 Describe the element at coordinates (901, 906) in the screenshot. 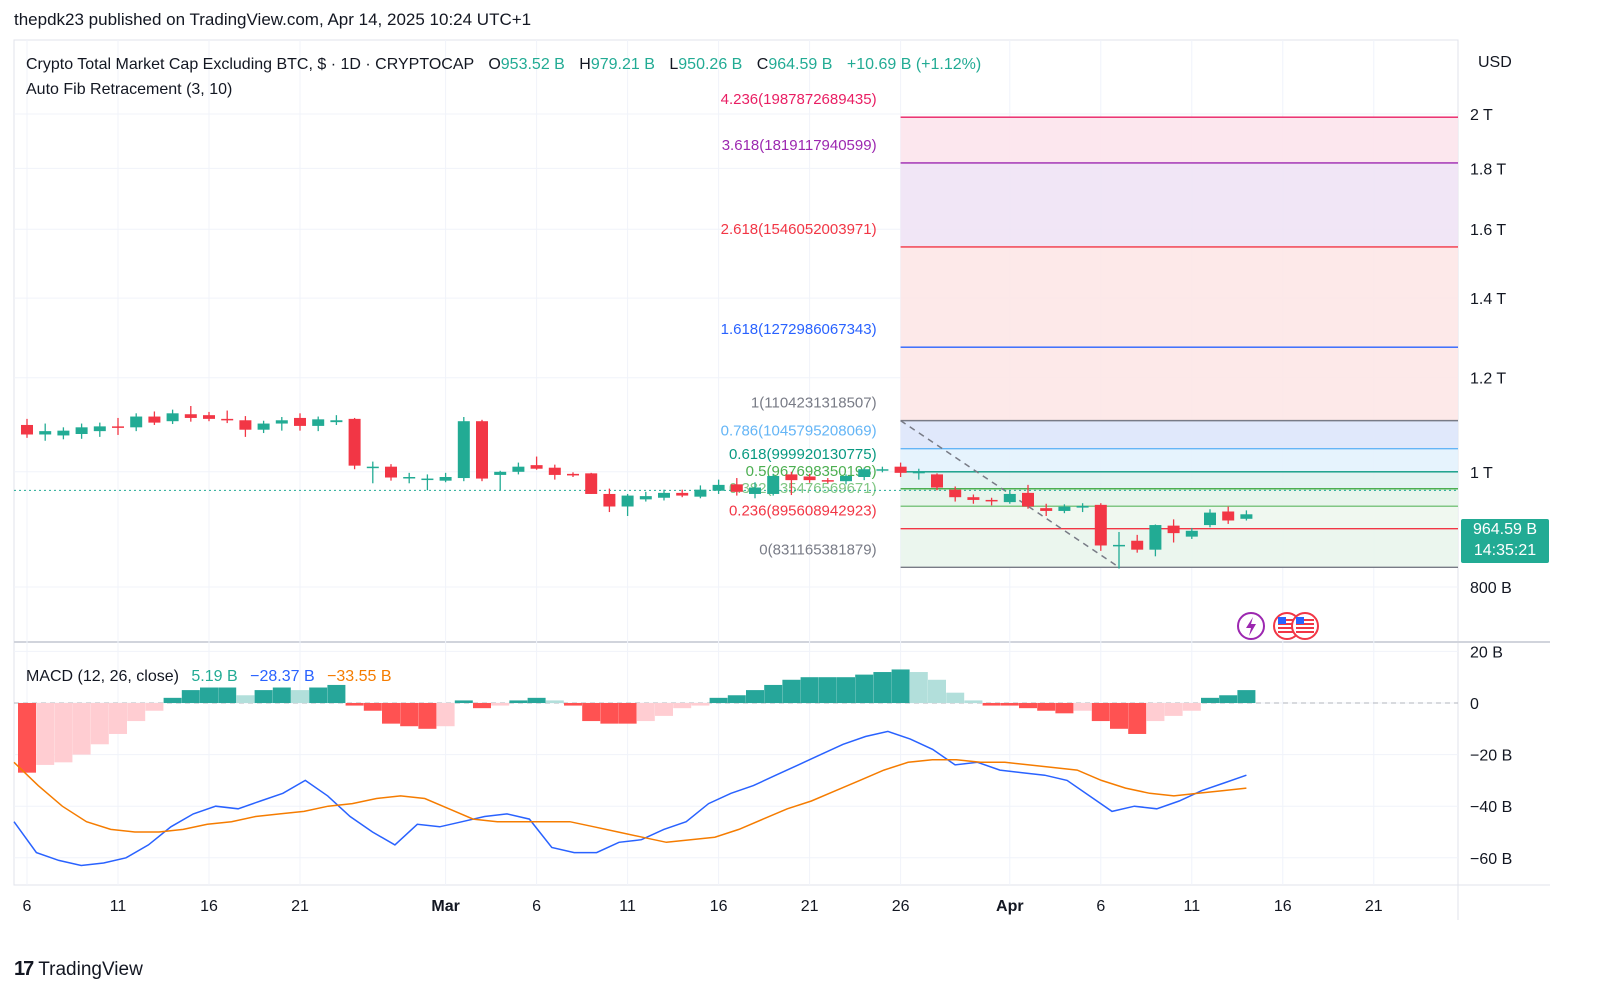

I see `time-tick-label: 26` at that location.